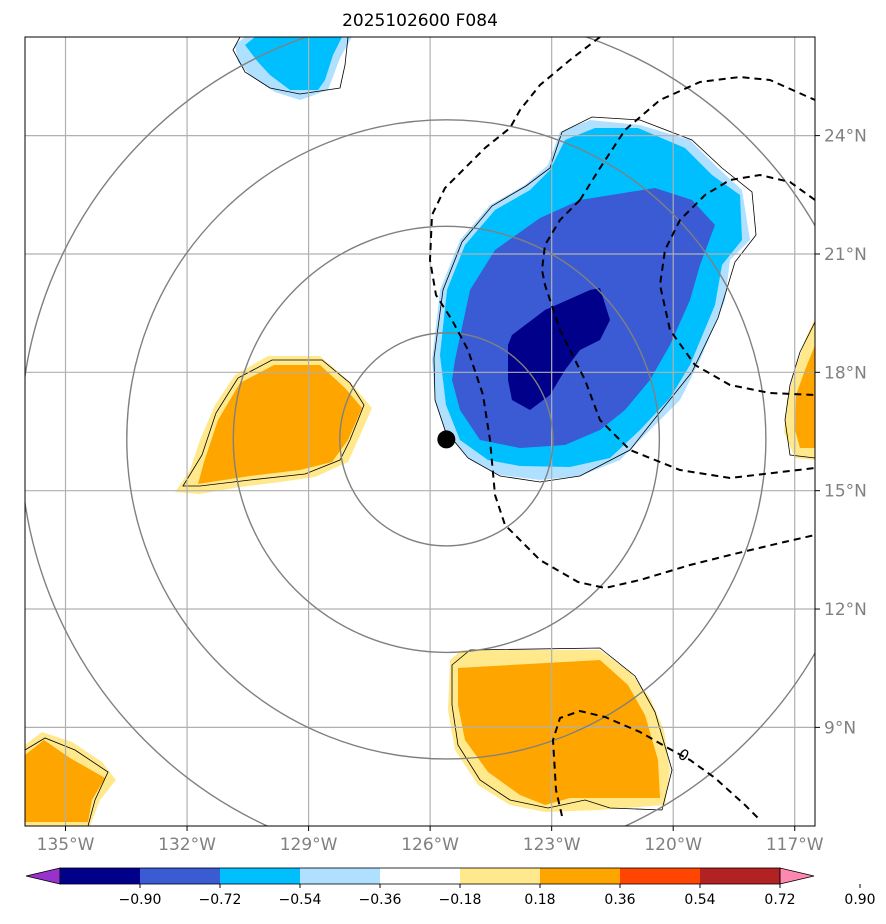 Image resolution: width=886 pixels, height=924 pixels. I want to click on chart-title: 2025102600 F084, so click(420, 21).